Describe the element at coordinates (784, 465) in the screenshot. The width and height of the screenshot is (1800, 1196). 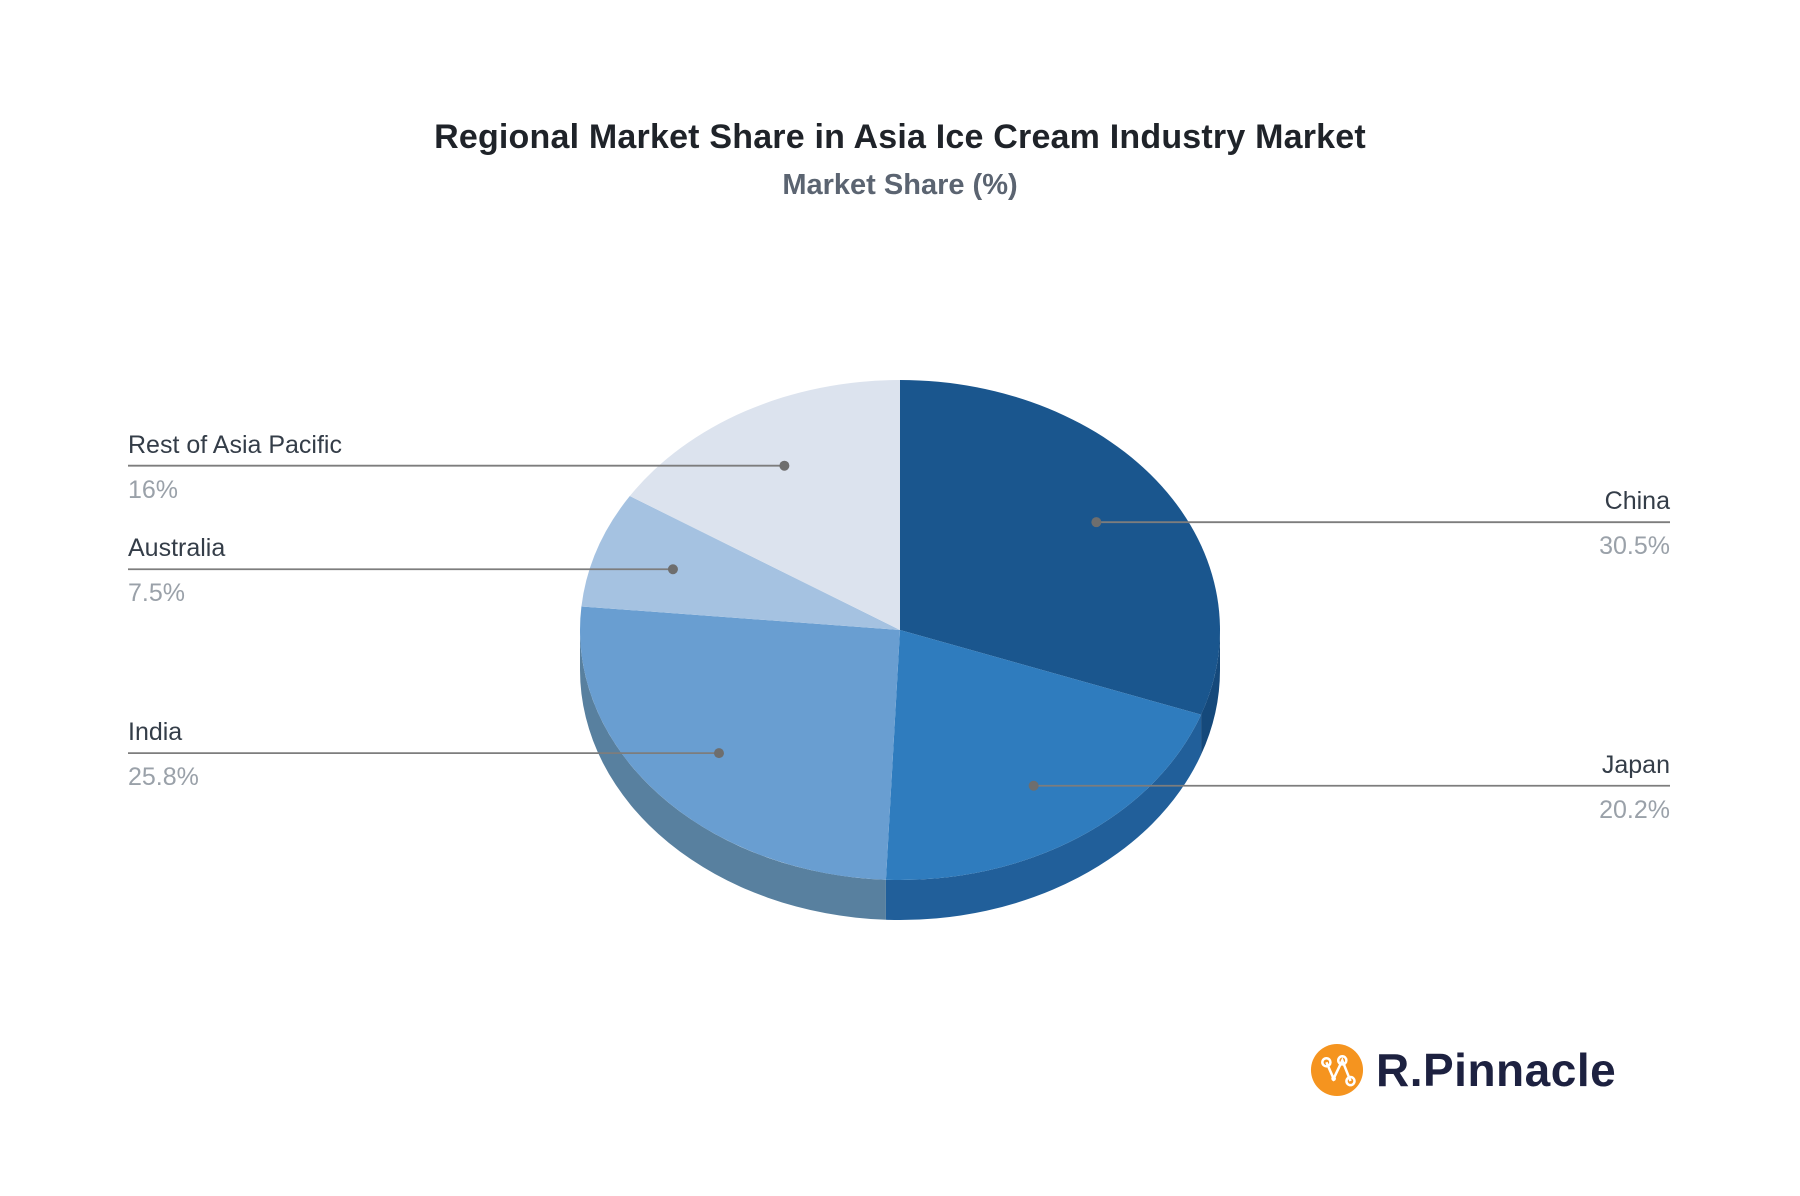
I see `leader-dot-rest-of-asia-pacific` at that location.